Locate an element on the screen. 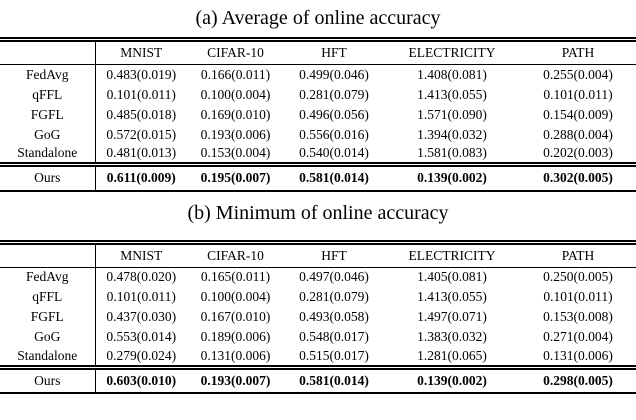 This screenshot has width=636, height=420. table-cell: 0.255(0.004) is located at coordinates (578, 74).